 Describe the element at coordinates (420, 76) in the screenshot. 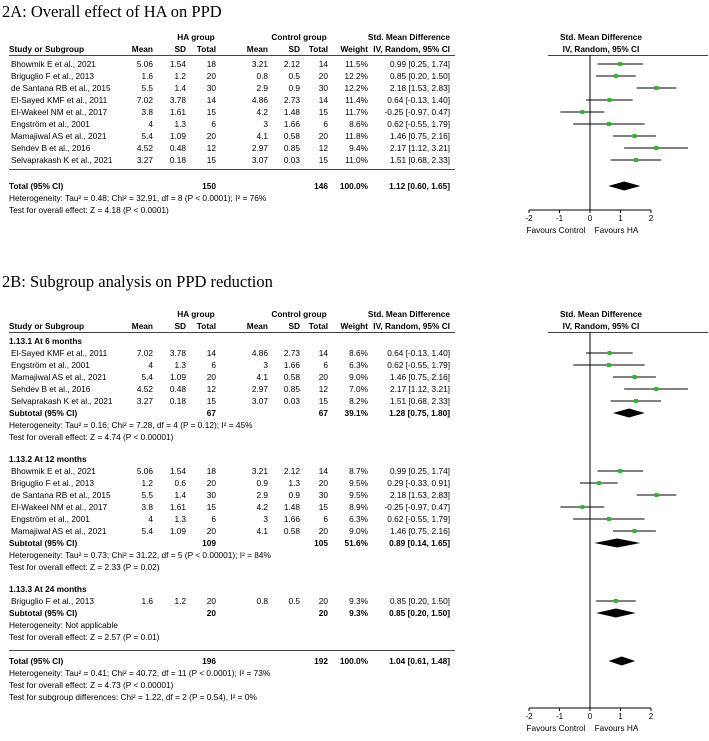

I see `cell-ci: 0.85 [0.20, 1.50]` at that location.